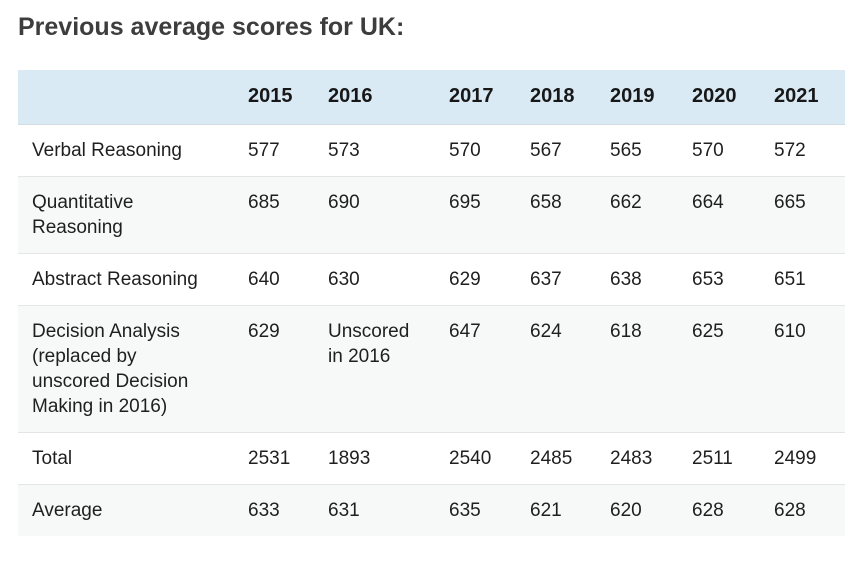 This screenshot has width=862, height=566. I want to click on header-cell-year-2016: 2016, so click(372, 97).